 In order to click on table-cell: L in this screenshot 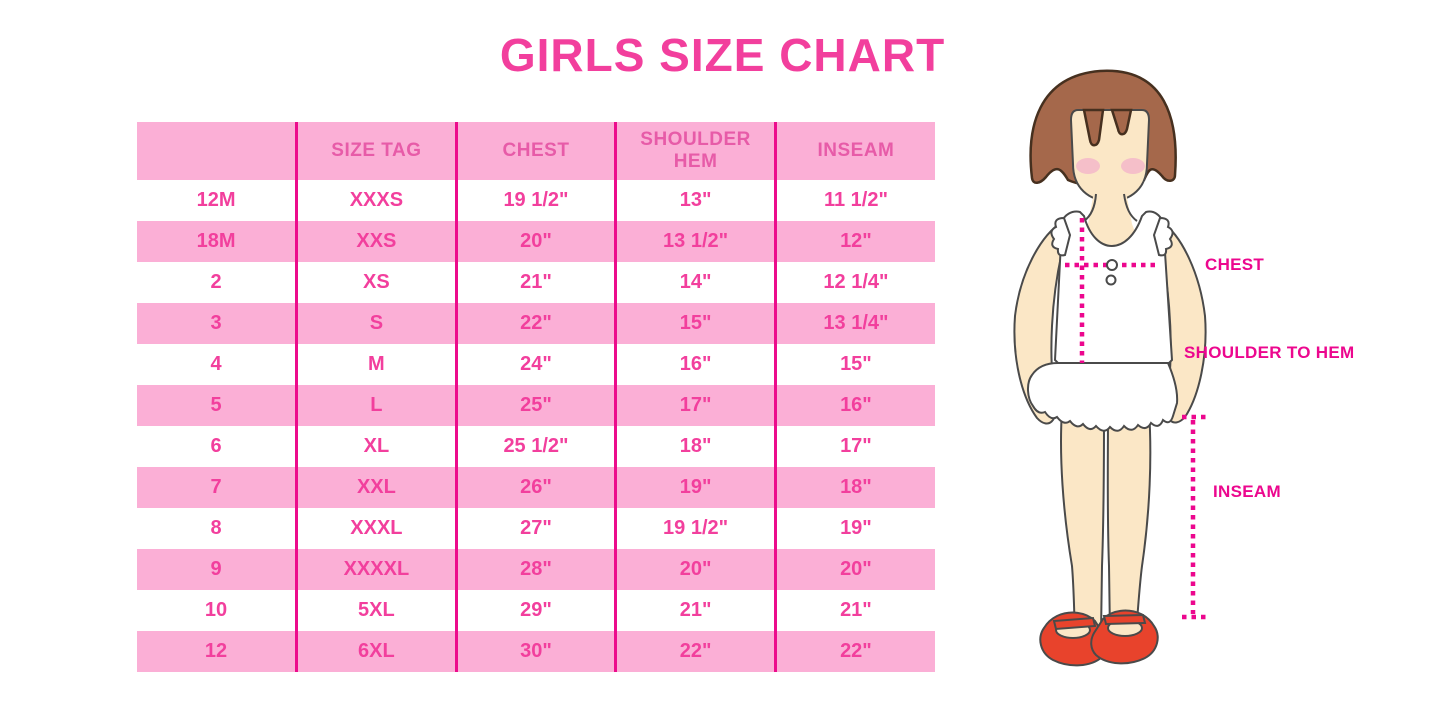, I will do `click(376, 405)`.